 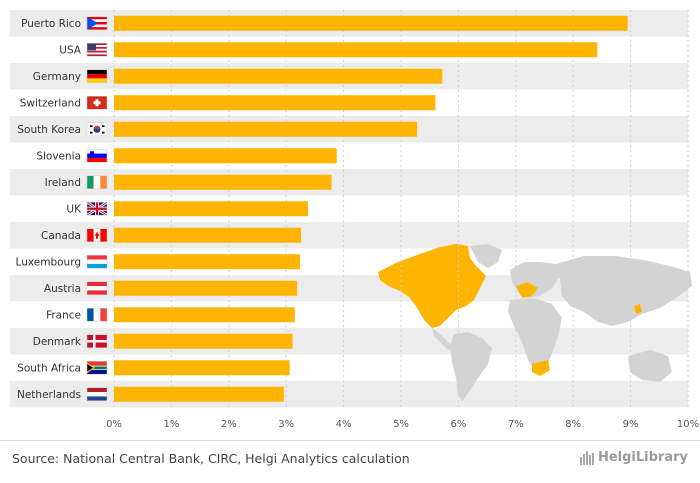 I want to click on map-asia, so click(x=624, y=291).